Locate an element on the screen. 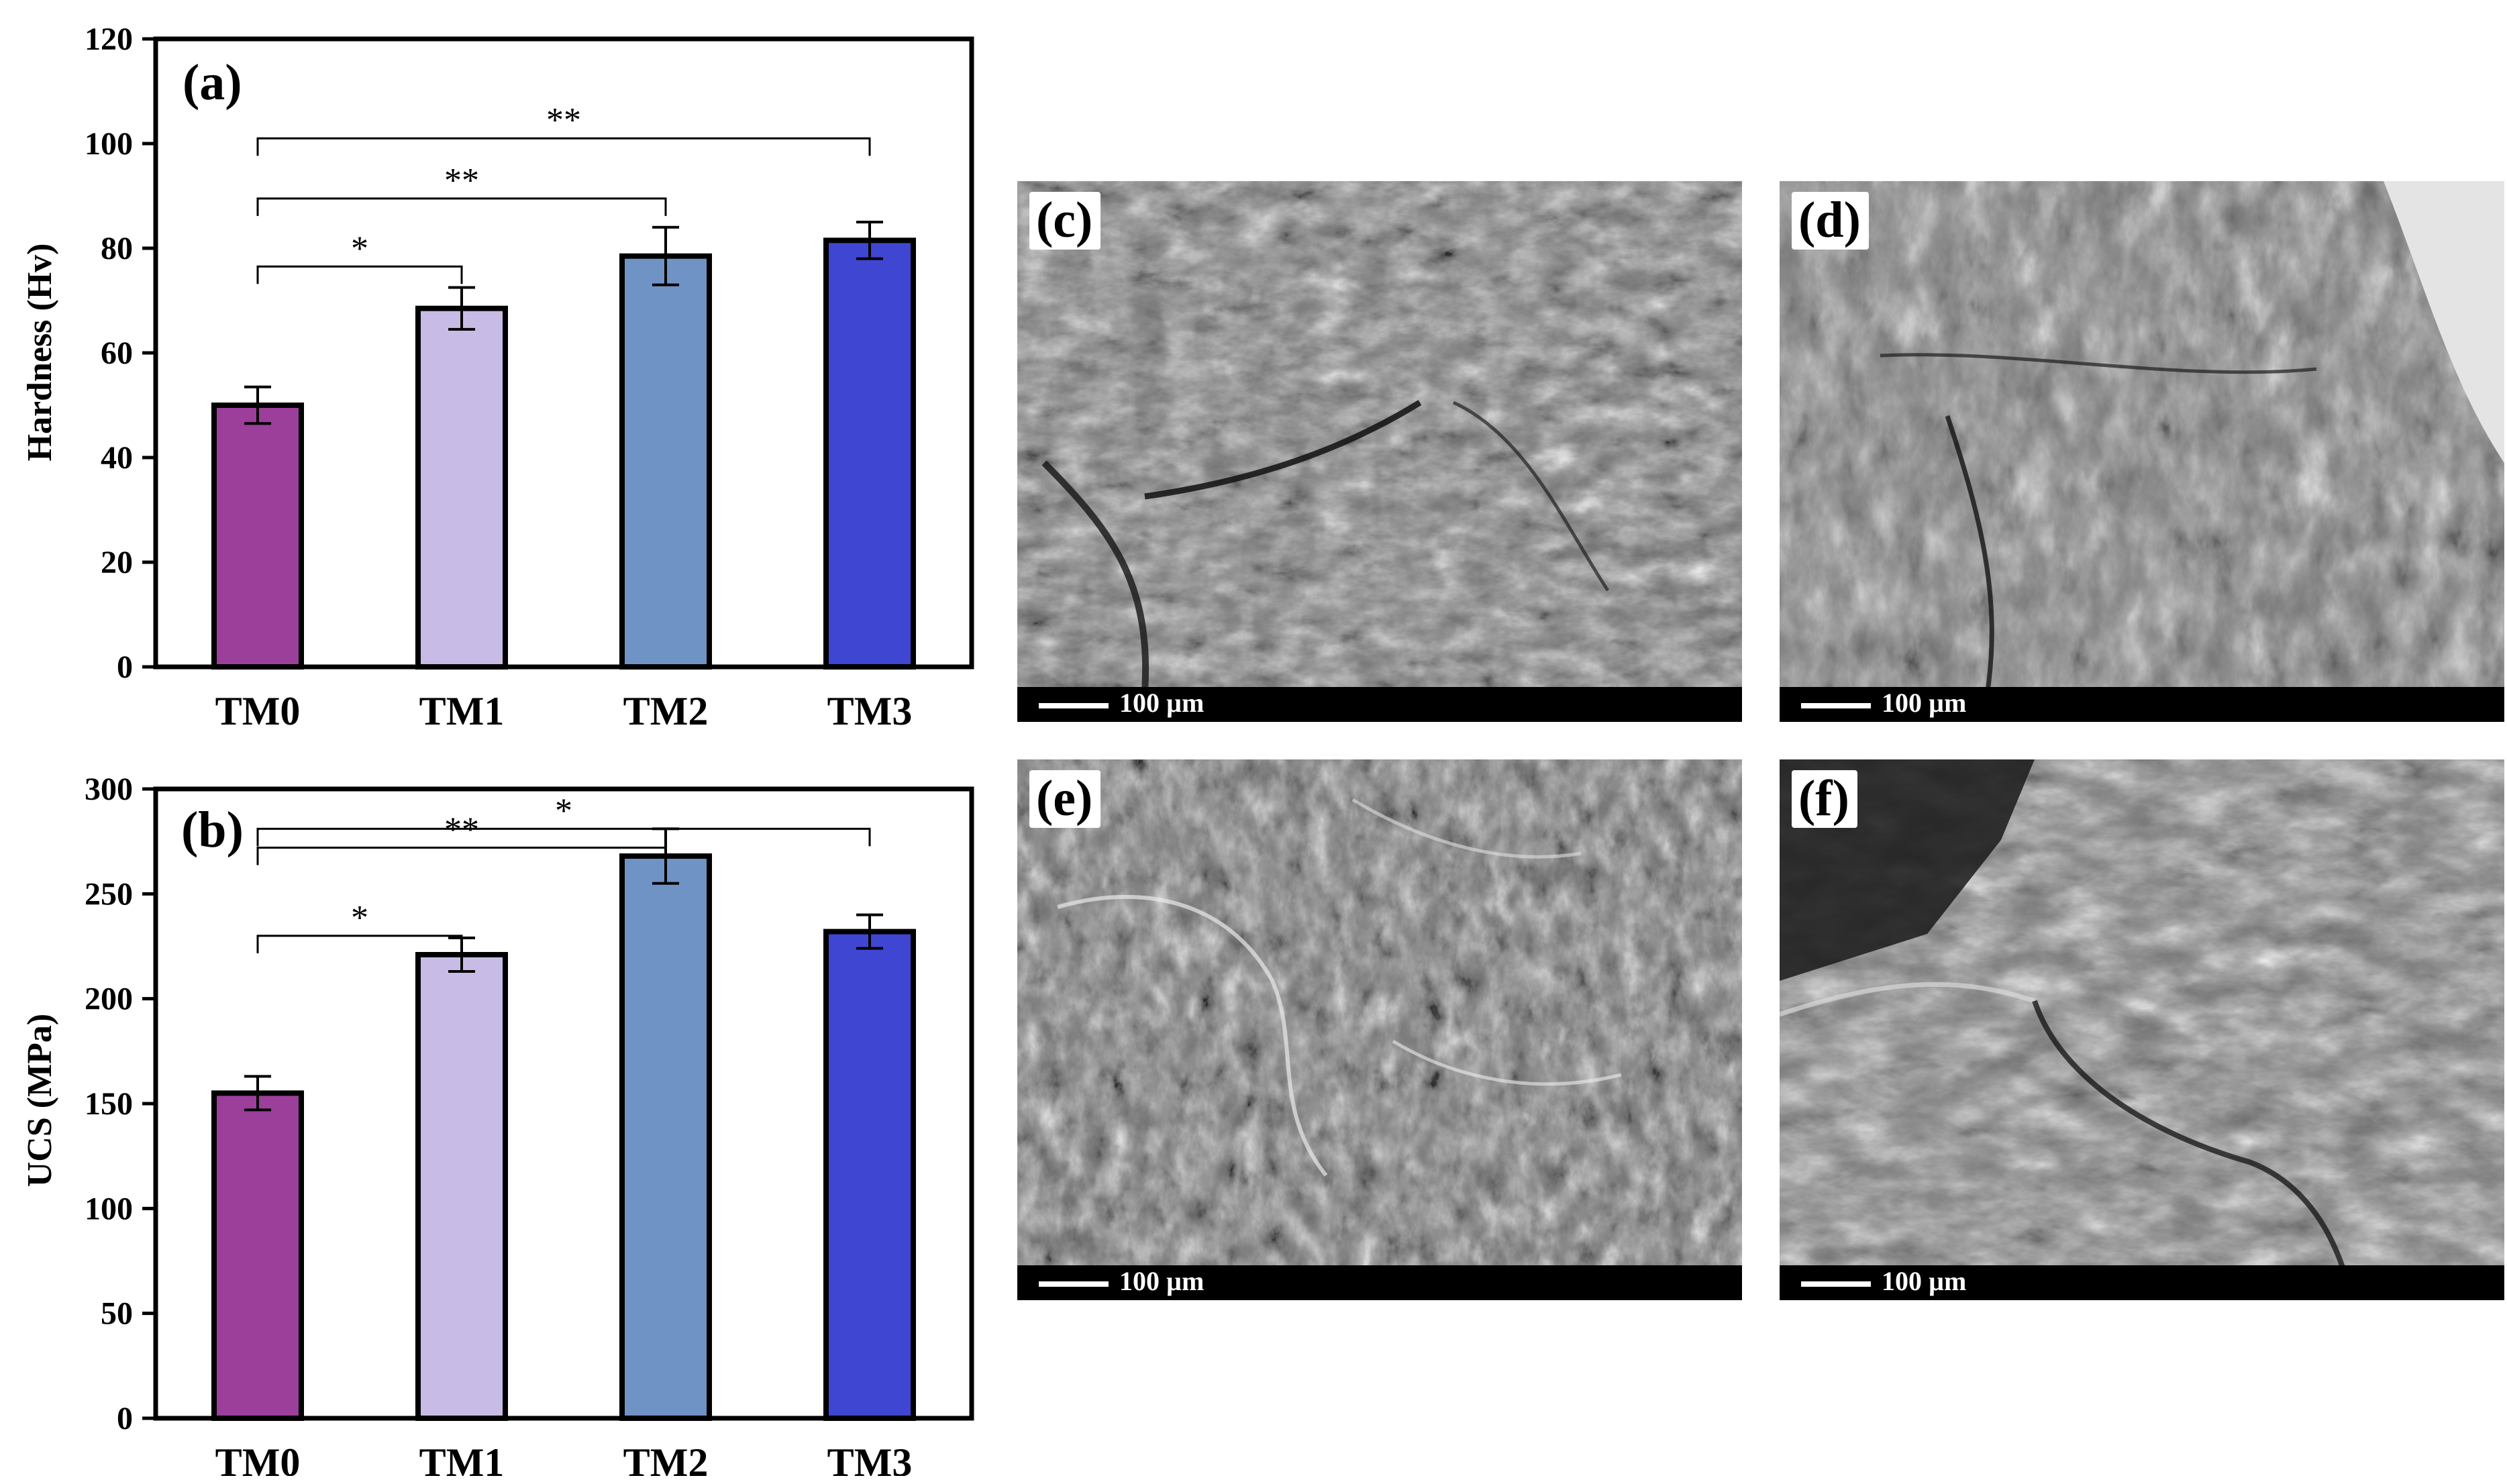  panel-label-b: (b) is located at coordinates (213, 830).